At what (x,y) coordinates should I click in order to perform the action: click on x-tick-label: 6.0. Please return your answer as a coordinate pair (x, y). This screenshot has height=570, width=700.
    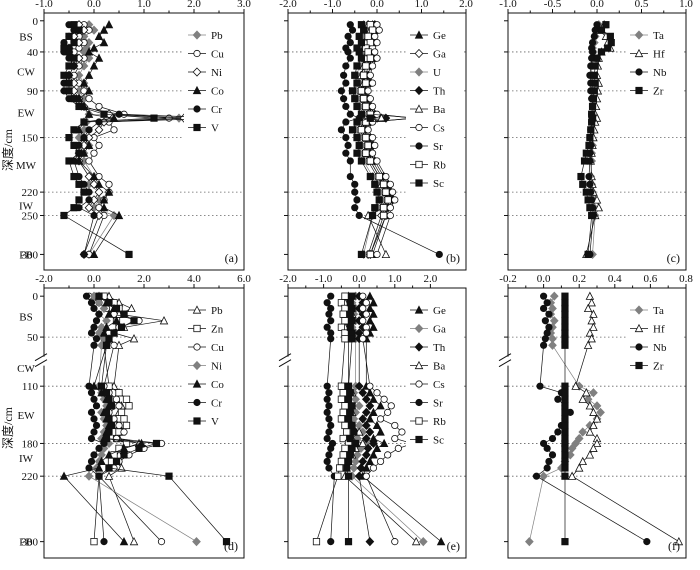
    Looking at the image, I should click on (244, 279).